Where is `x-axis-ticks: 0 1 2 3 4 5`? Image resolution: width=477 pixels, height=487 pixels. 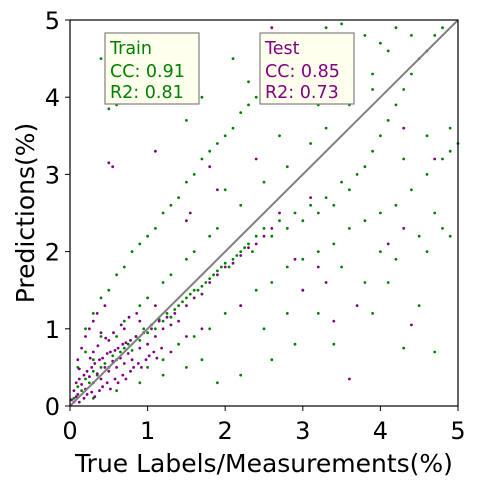
x-axis-ticks: 0 1 2 3 4 5 is located at coordinates (264, 425).